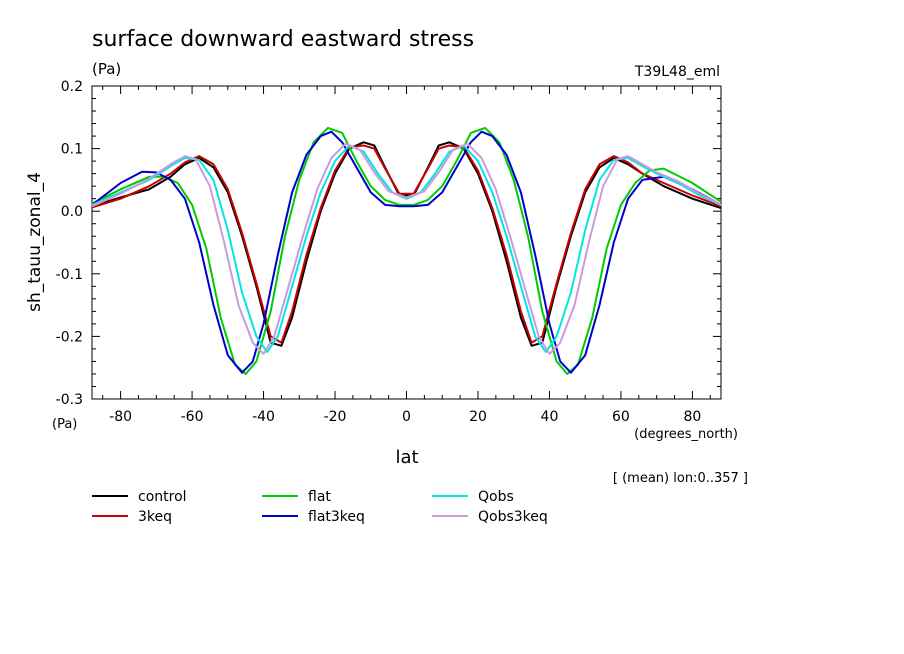 This screenshot has width=904, height=654. I want to click on y-tick-label: -0.2, so click(69, 337).